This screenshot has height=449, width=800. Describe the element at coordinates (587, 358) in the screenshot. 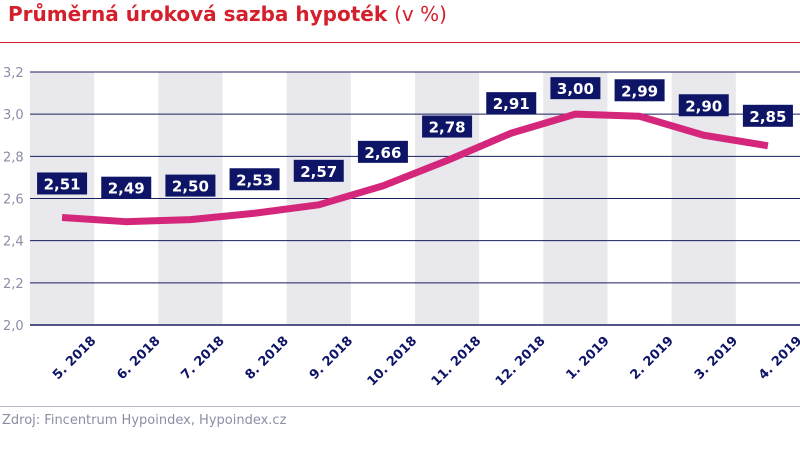

I see `x-tick-label: 1. 2019` at that location.